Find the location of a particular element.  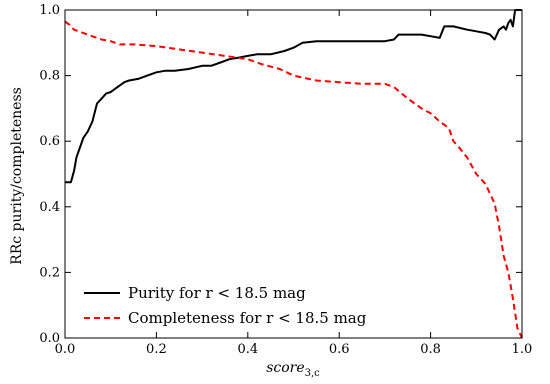

y-tick-label: 0.0 is located at coordinates (49, 338).